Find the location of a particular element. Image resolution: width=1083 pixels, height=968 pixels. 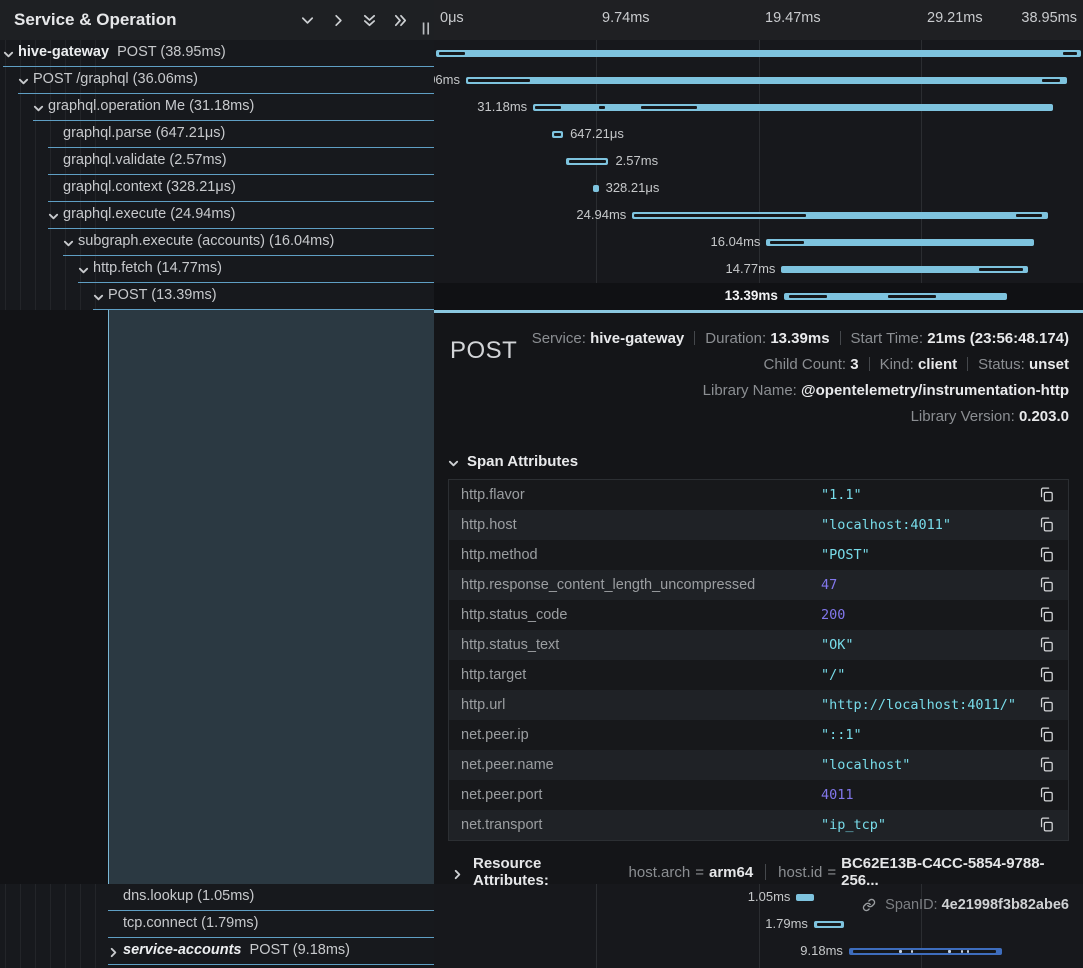

span-name: http.fetch (14.77ms) is located at coordinates (157, 268).